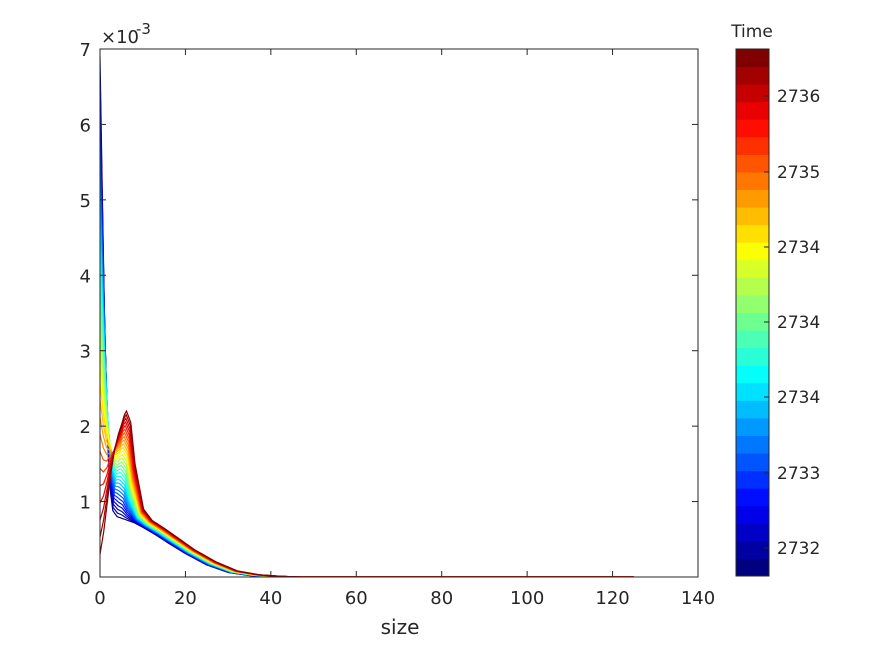 The image size is (885, 648). Describe the element at coordinates (356, 598) in the screenshot. I see `x-tick-label: 60` at that location.